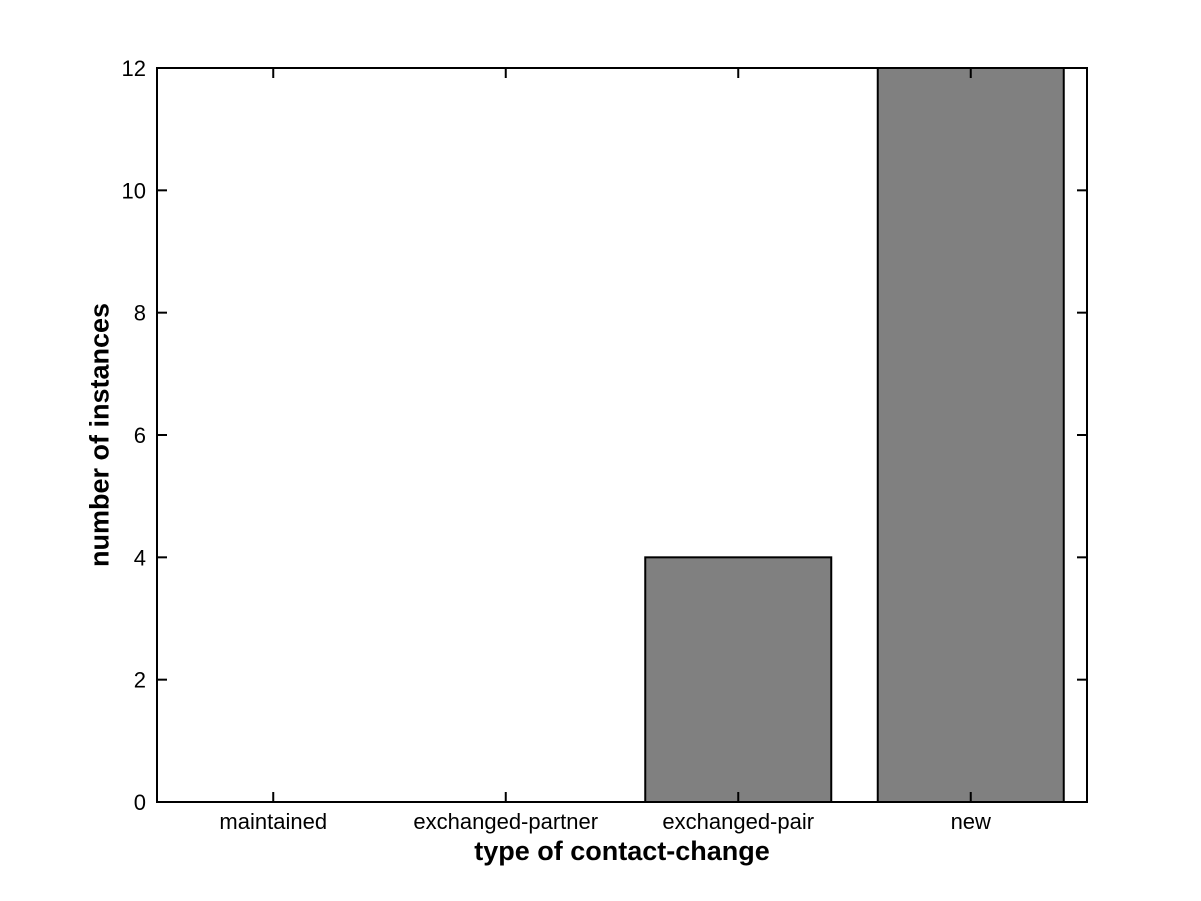 The width and height of the screenshot is (1201, 901). Describe the element at coordinates (505, 821) in the screenshot. I see `x-tick-label: exchanged-partner` at that location.